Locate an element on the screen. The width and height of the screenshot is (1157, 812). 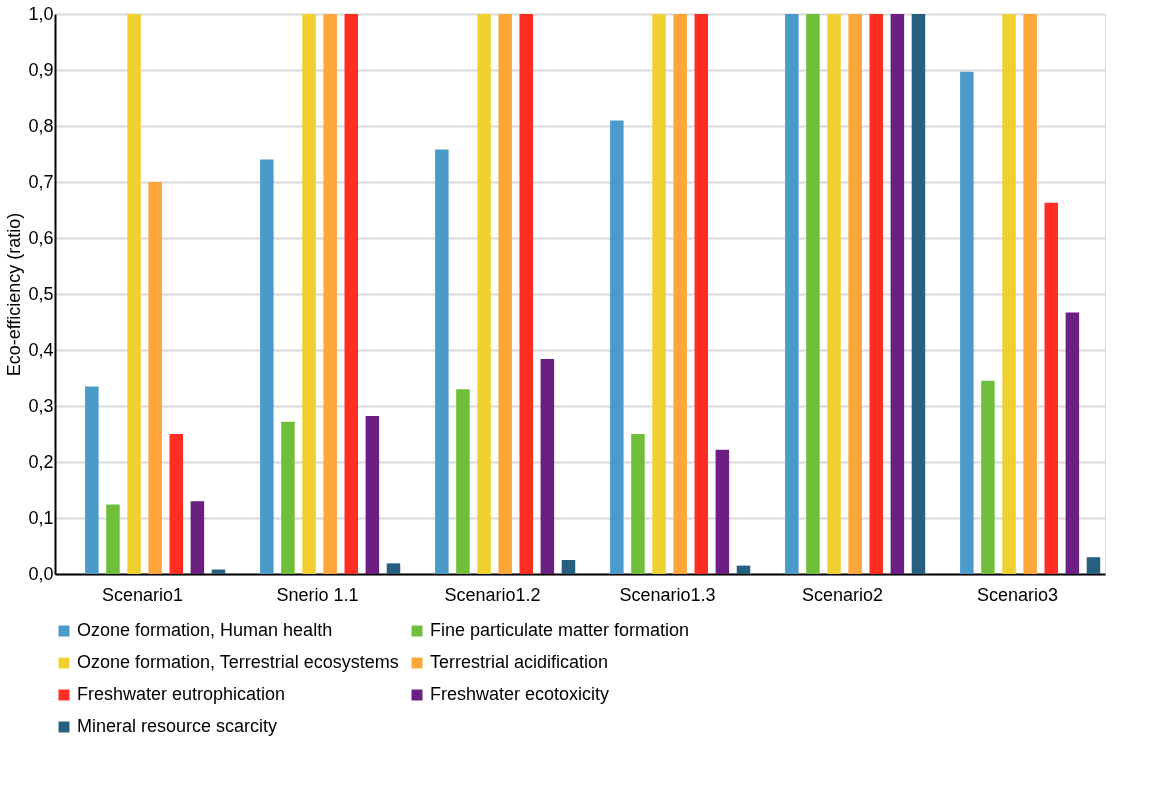
x-tick-label: Scenario1.2 is located at coordinates (492, 594).